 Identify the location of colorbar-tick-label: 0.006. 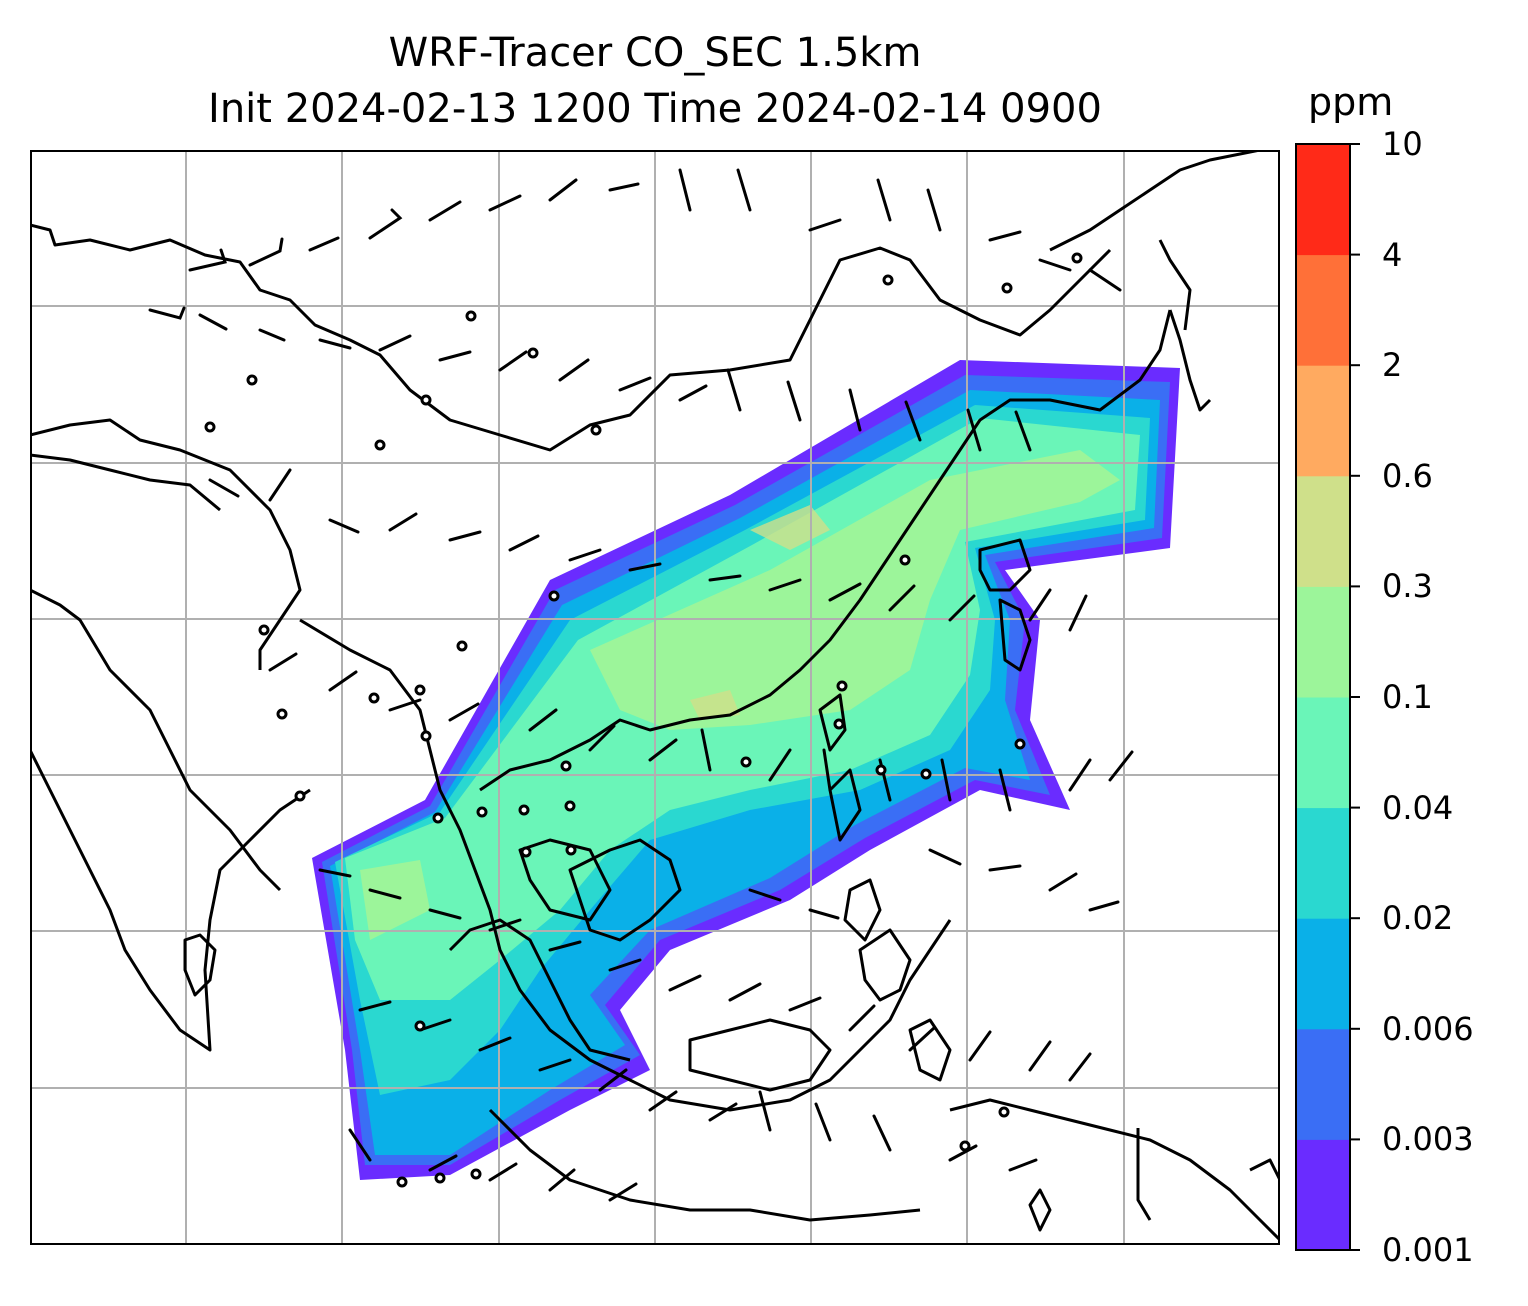
(1428, 1028).